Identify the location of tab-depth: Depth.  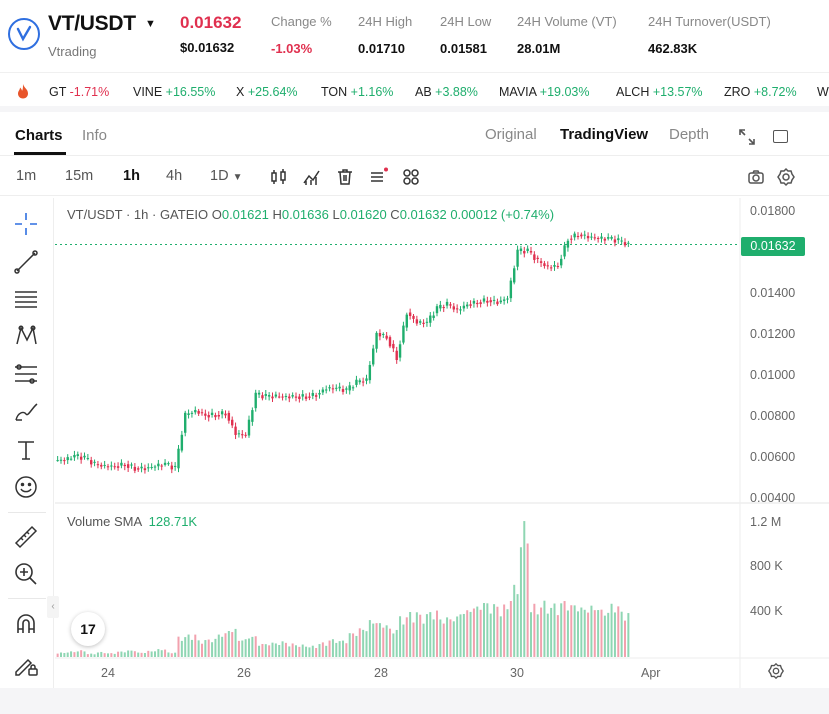
(689, 134).